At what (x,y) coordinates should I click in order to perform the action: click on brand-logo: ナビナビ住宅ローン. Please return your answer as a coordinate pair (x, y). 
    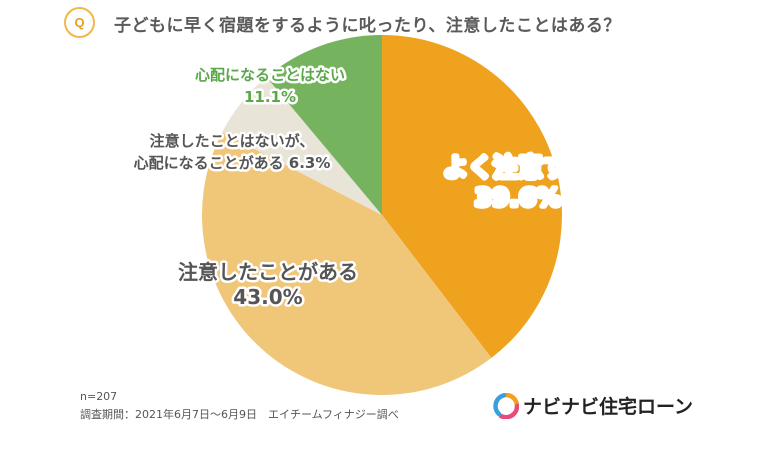
    Looking at the image, I should click on (593, 405).